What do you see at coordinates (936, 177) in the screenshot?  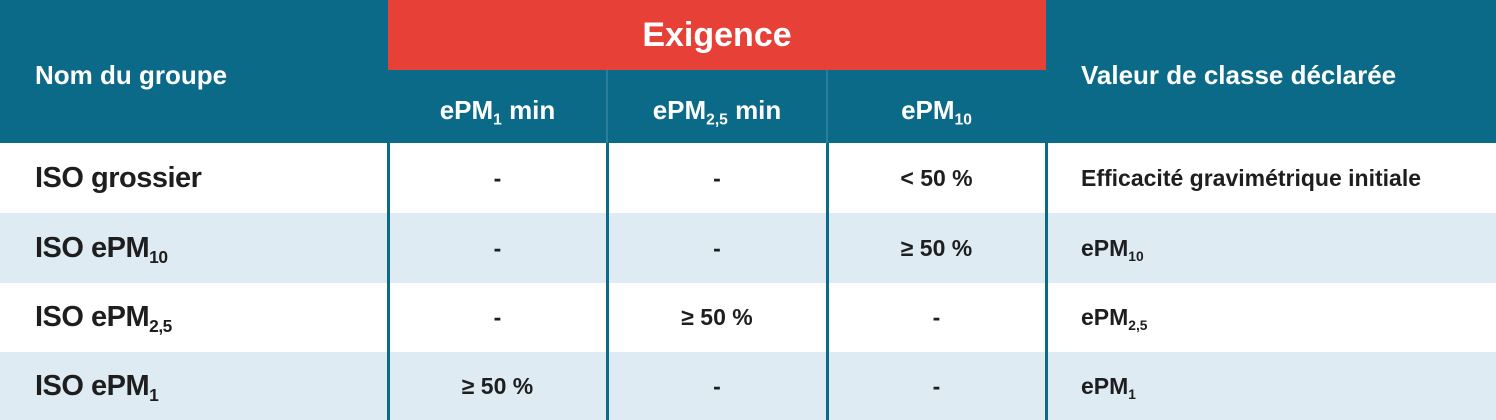 I see `table-cell: < 50 %` at bounding box center [936, 177].